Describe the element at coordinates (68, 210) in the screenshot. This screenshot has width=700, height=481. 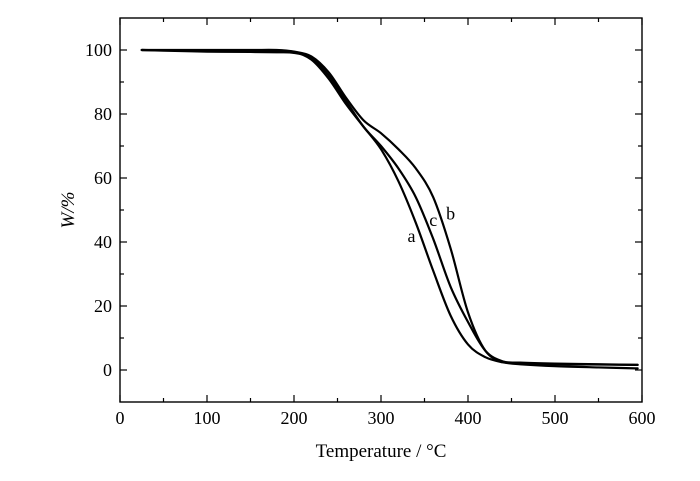
I see `y-axis-title: W/%` at that location.